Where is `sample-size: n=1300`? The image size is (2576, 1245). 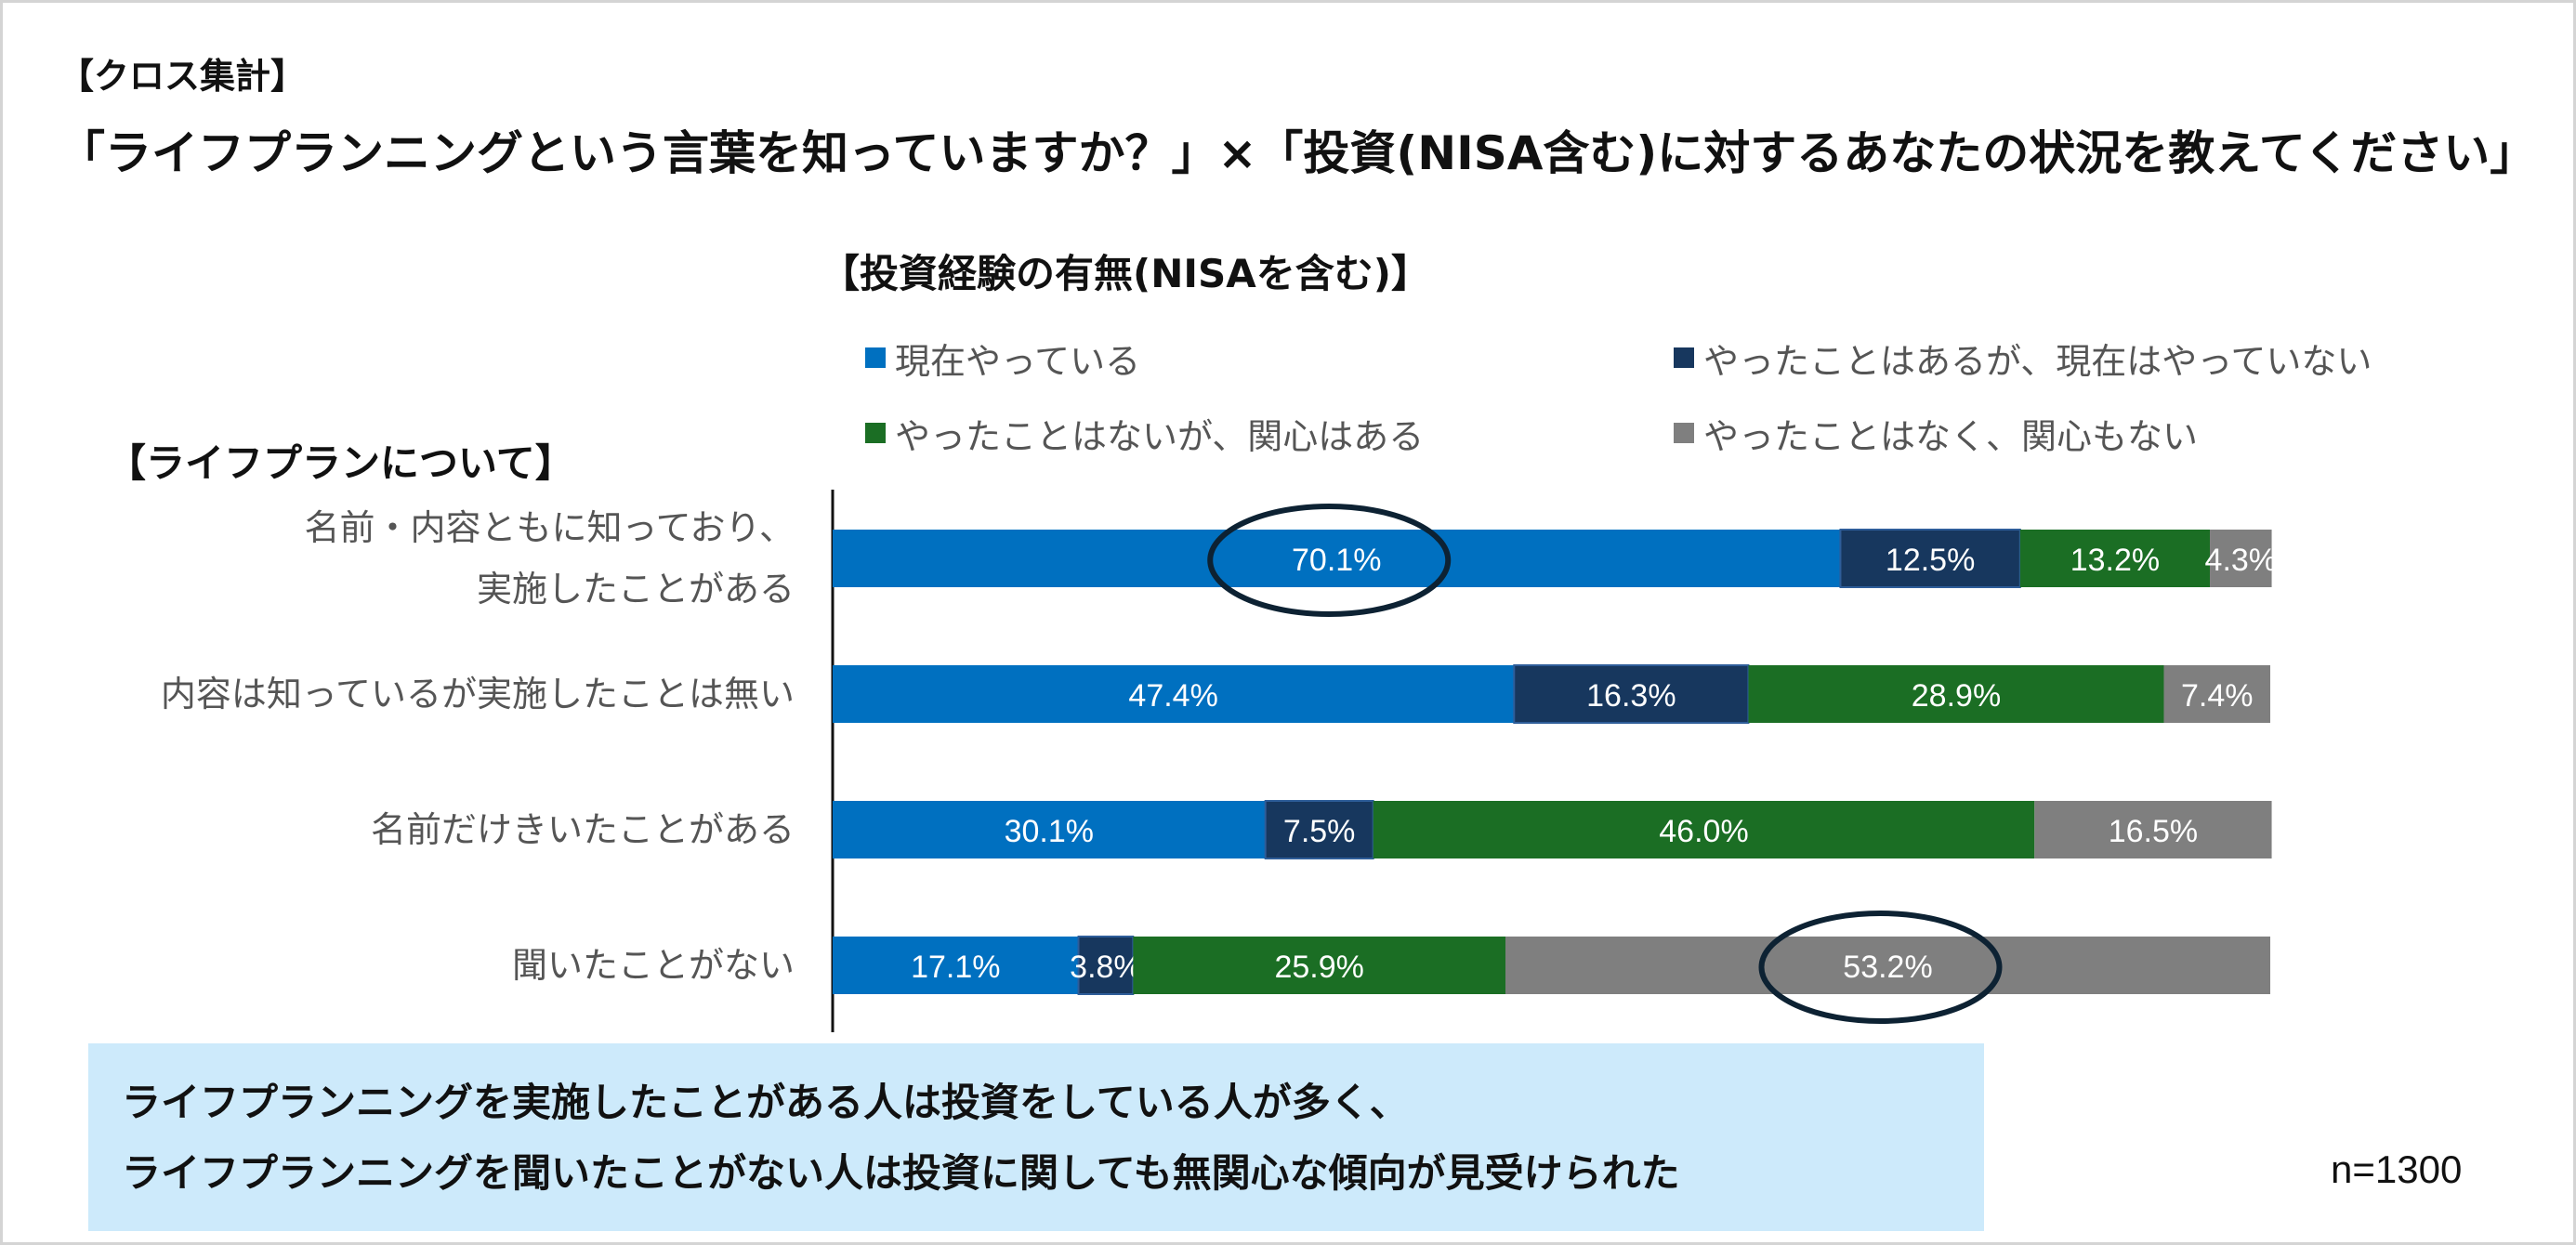 sample-size: n=1300 is located at coordinates (2397, 1169).